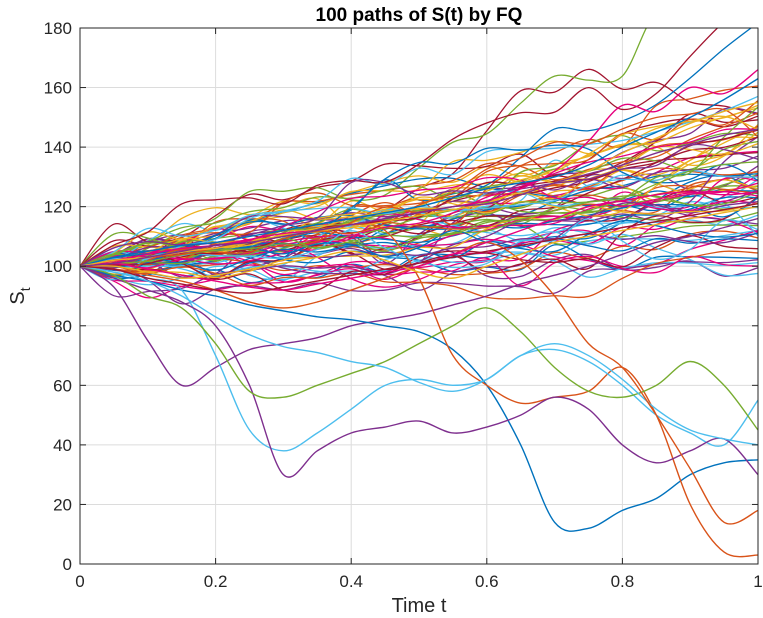 The image size is (763, 618). I want to click on y-tick-label: 120, so click(58, 207).